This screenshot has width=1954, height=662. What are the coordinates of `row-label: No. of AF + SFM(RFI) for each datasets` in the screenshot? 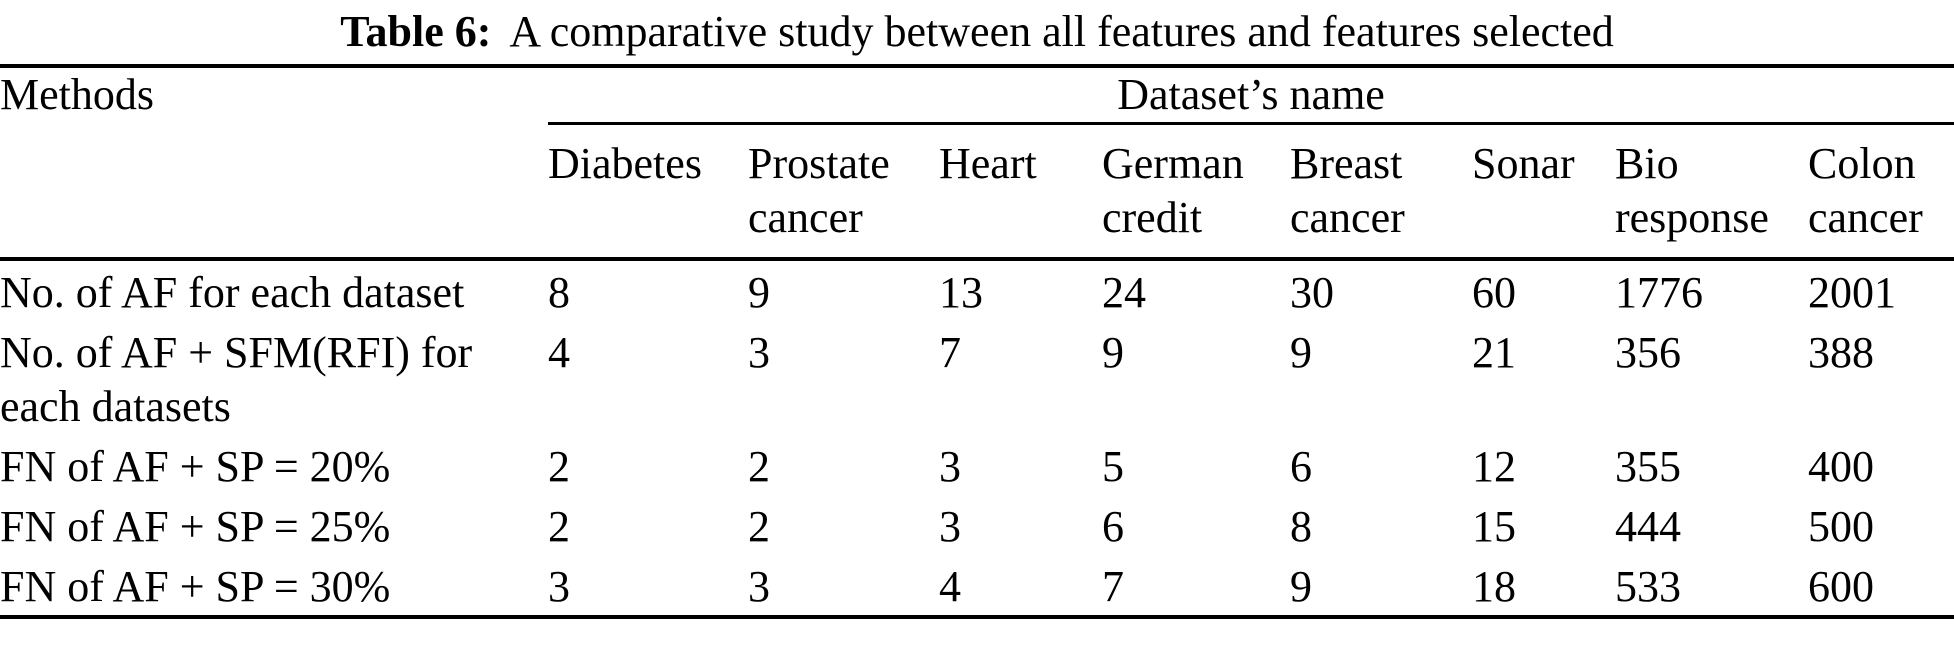 It's located at (236, 379).